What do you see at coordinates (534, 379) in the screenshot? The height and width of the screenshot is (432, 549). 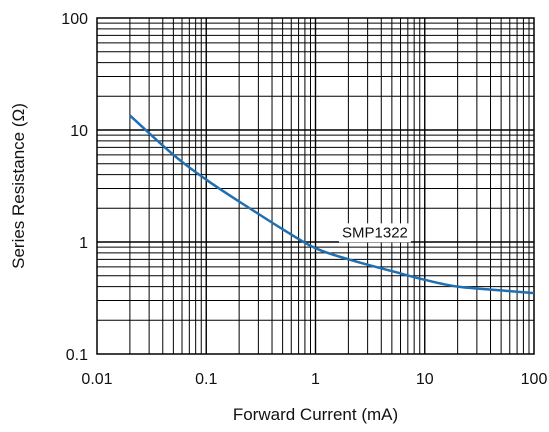 I see `x-tick-label: 100` at bounding box center [534, 379].